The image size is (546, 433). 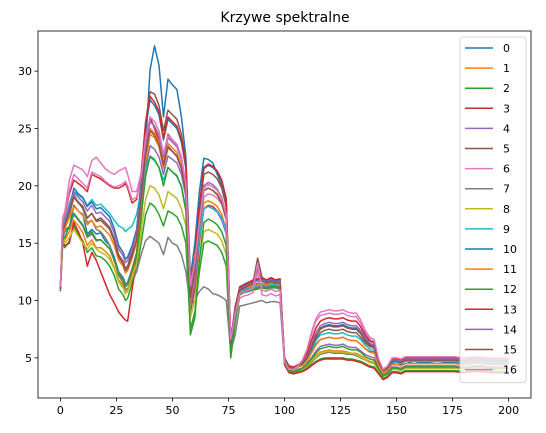 What do you see at coordinates (228, 410) in the screenshot?
I see `x-tick-label: 75` at bounding box center [228, 410].